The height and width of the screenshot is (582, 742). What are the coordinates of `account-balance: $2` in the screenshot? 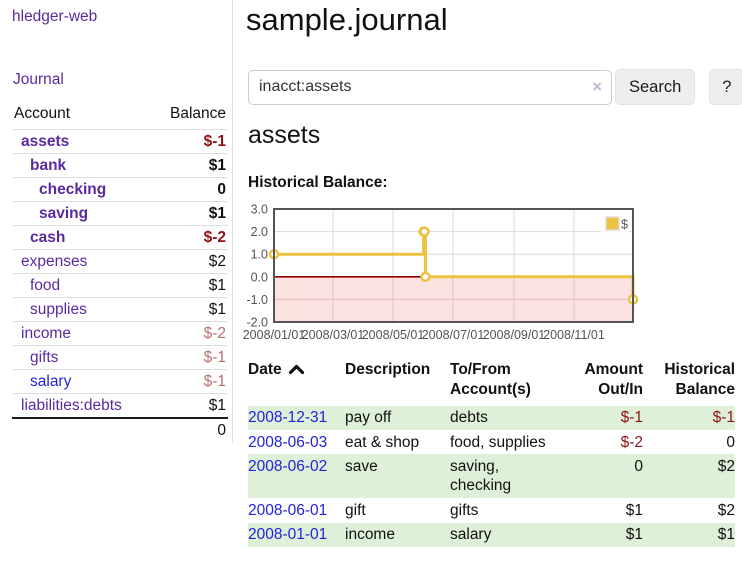 It's located at (217, 261).